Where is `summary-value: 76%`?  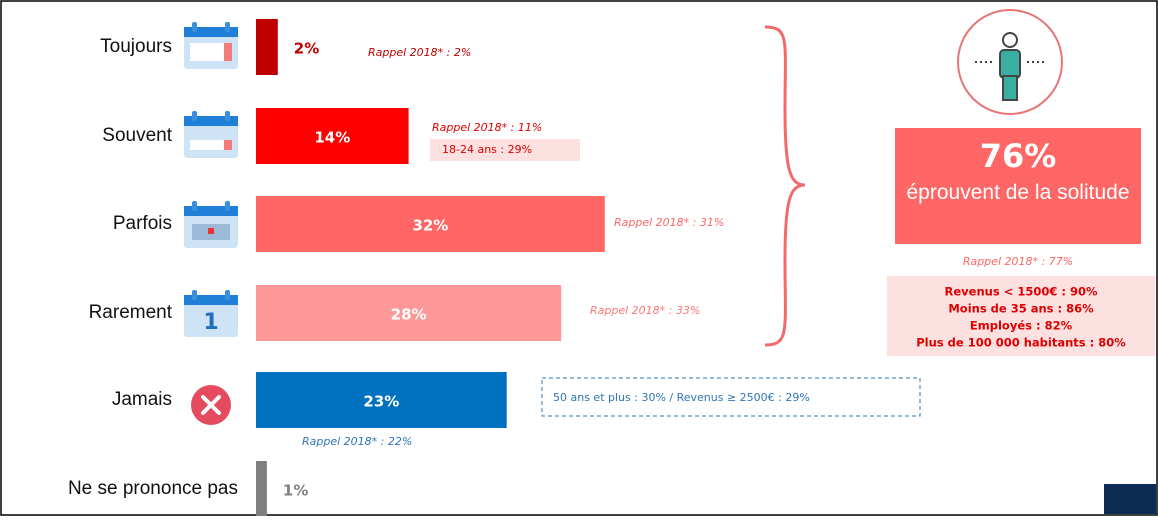
summary-value: 76% is located at coordinates (1018, 156).